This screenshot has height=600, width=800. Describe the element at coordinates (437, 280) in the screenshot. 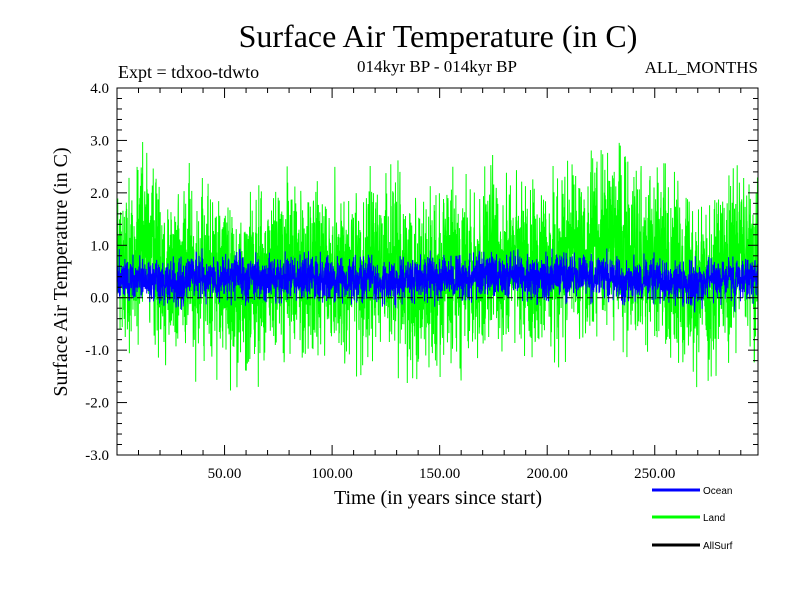

I see `series-line-ocean` at that location.